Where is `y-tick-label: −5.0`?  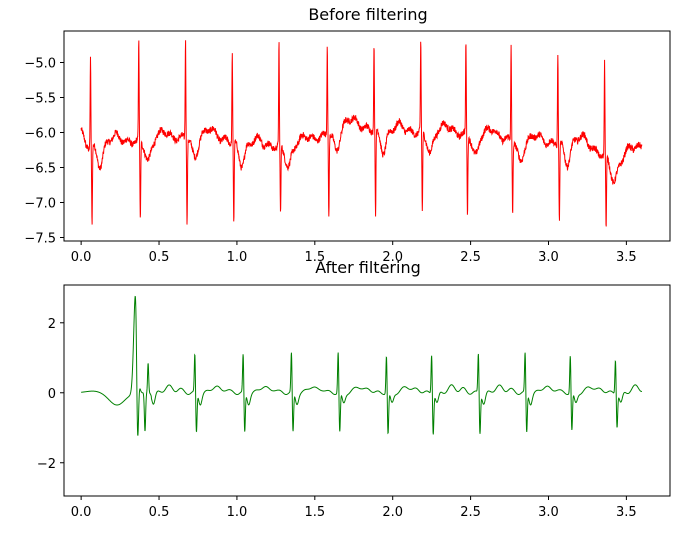 y-tick-label: −5.0 is located at coordinates (40, 64).